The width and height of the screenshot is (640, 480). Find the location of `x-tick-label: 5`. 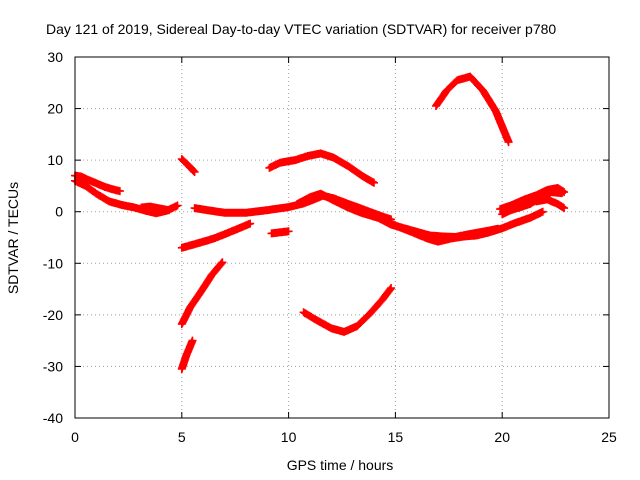

x-tick-label: 5 is located at coordinates (182, 437).